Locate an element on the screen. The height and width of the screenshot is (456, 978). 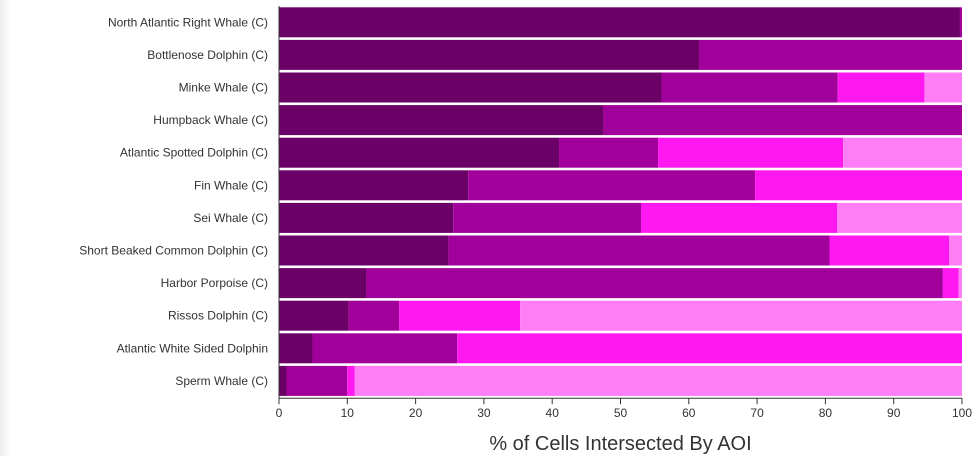
x-tick-label: 20 is located at coordinates (416, 413).